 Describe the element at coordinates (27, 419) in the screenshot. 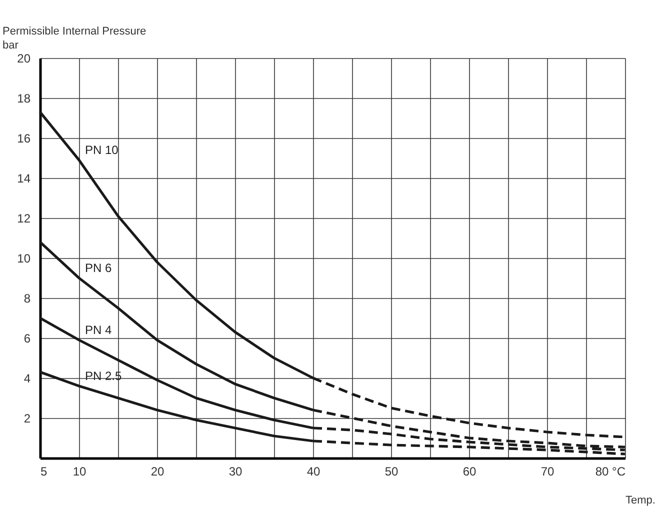

I see `y-tick-label: 2` at that location.